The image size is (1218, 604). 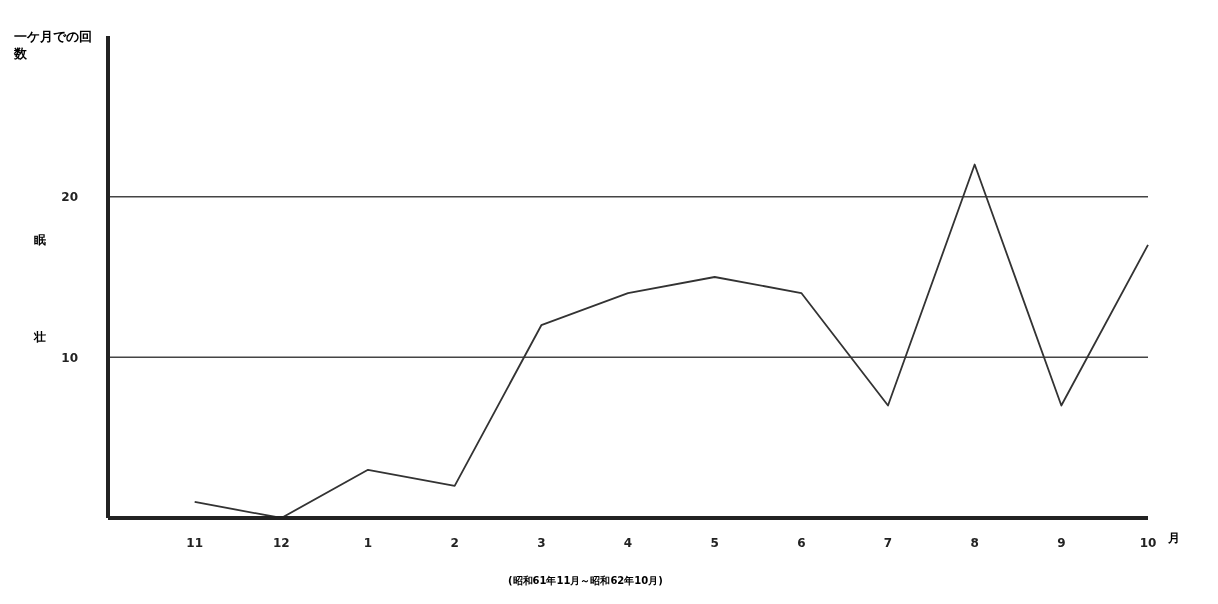 I want to click on x-tick-label: 2, so click(x=454, y=542).